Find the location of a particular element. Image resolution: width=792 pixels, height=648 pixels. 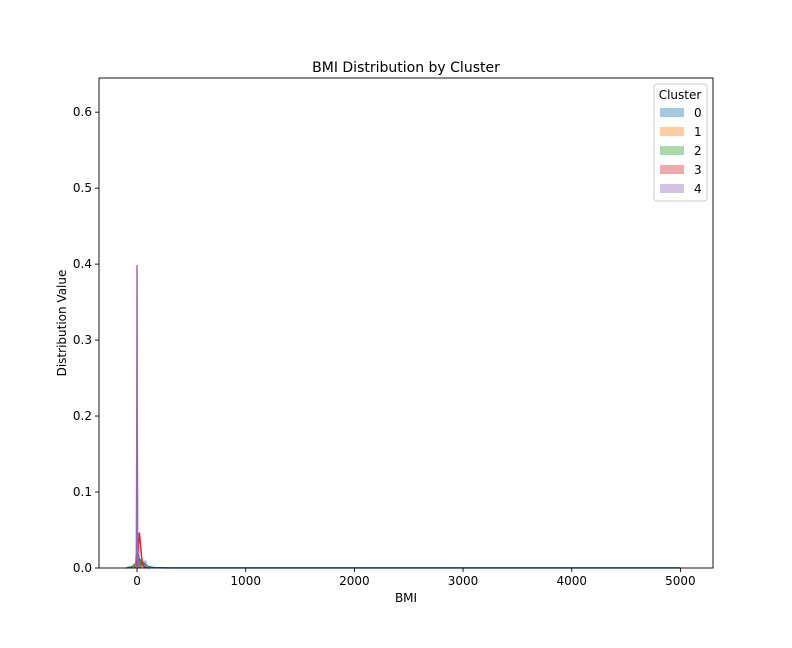

y-tick-label: 0.6 is located at coordinates (82, 112).